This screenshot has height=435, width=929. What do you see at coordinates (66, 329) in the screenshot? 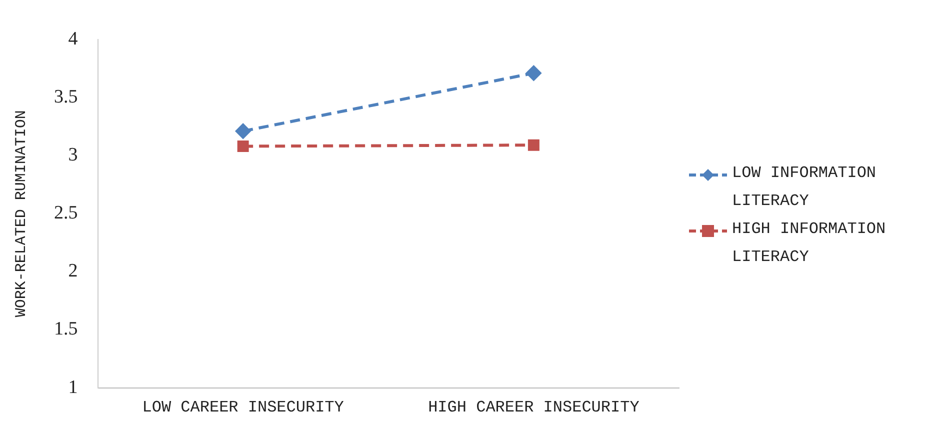
I see `y-tick-label: 1.5` at bounding box center [66, 329].